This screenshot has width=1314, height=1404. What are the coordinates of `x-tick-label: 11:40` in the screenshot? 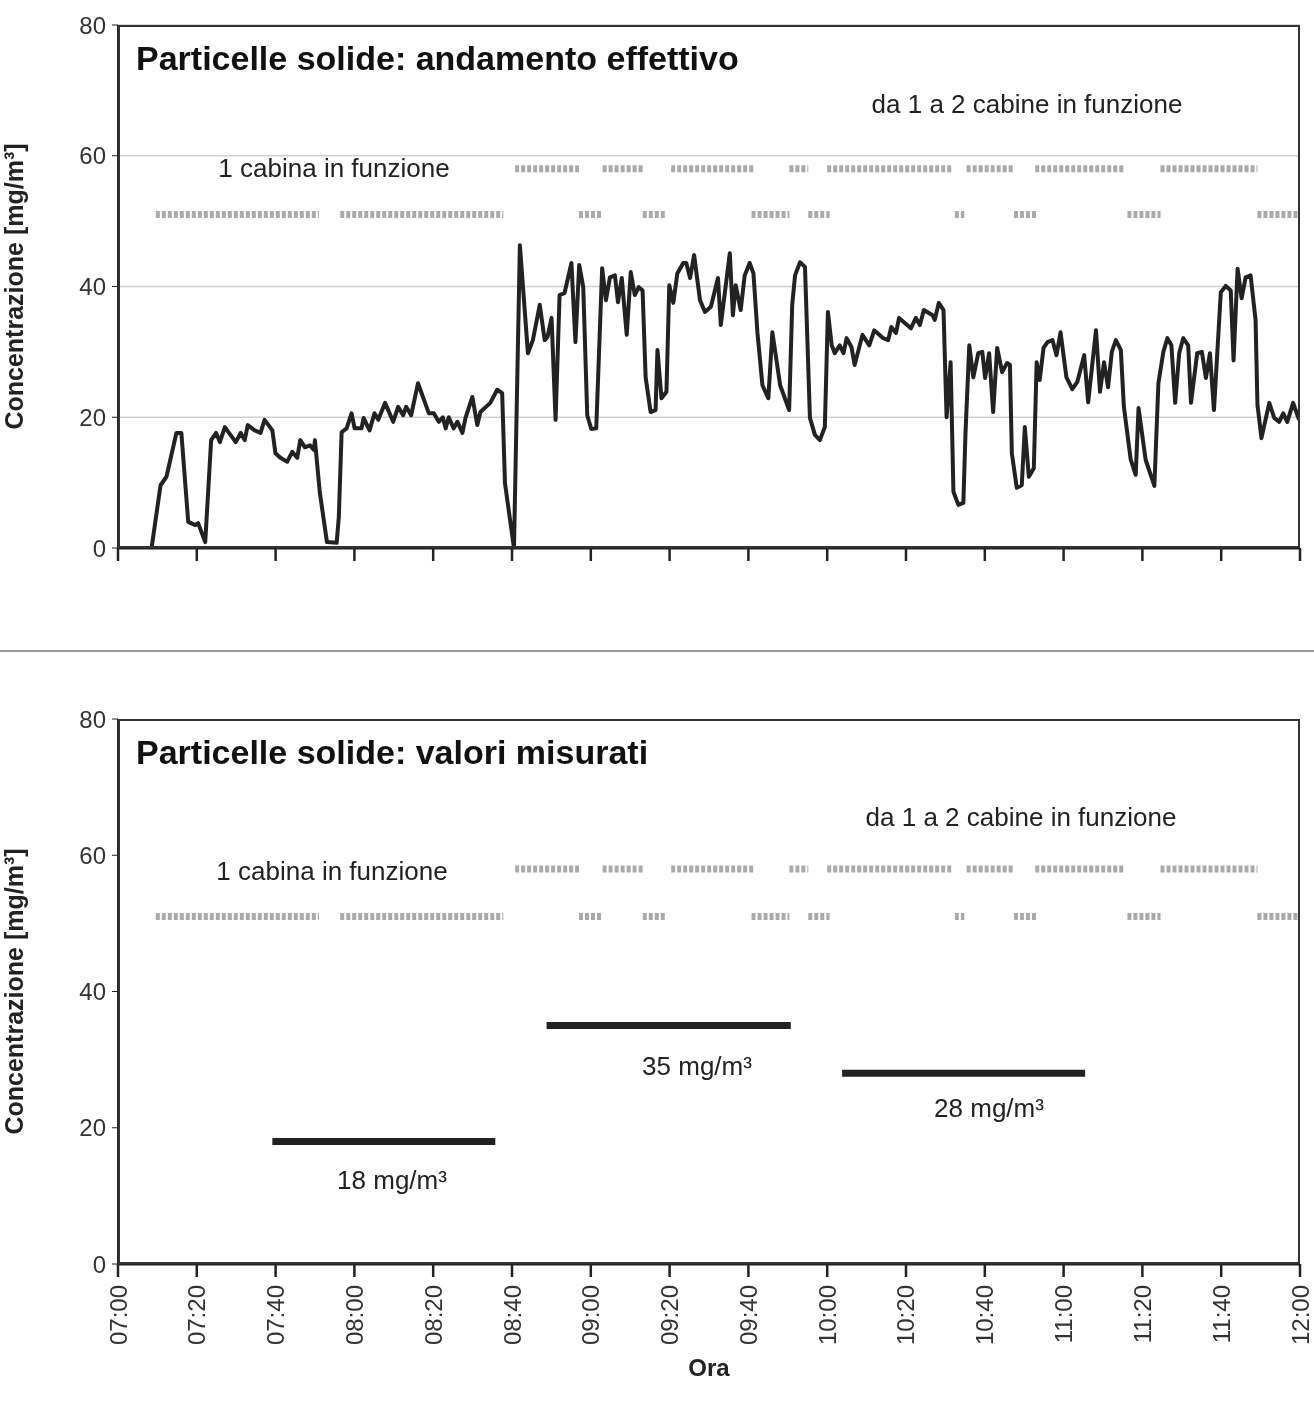 It's located at (1221, 1314).